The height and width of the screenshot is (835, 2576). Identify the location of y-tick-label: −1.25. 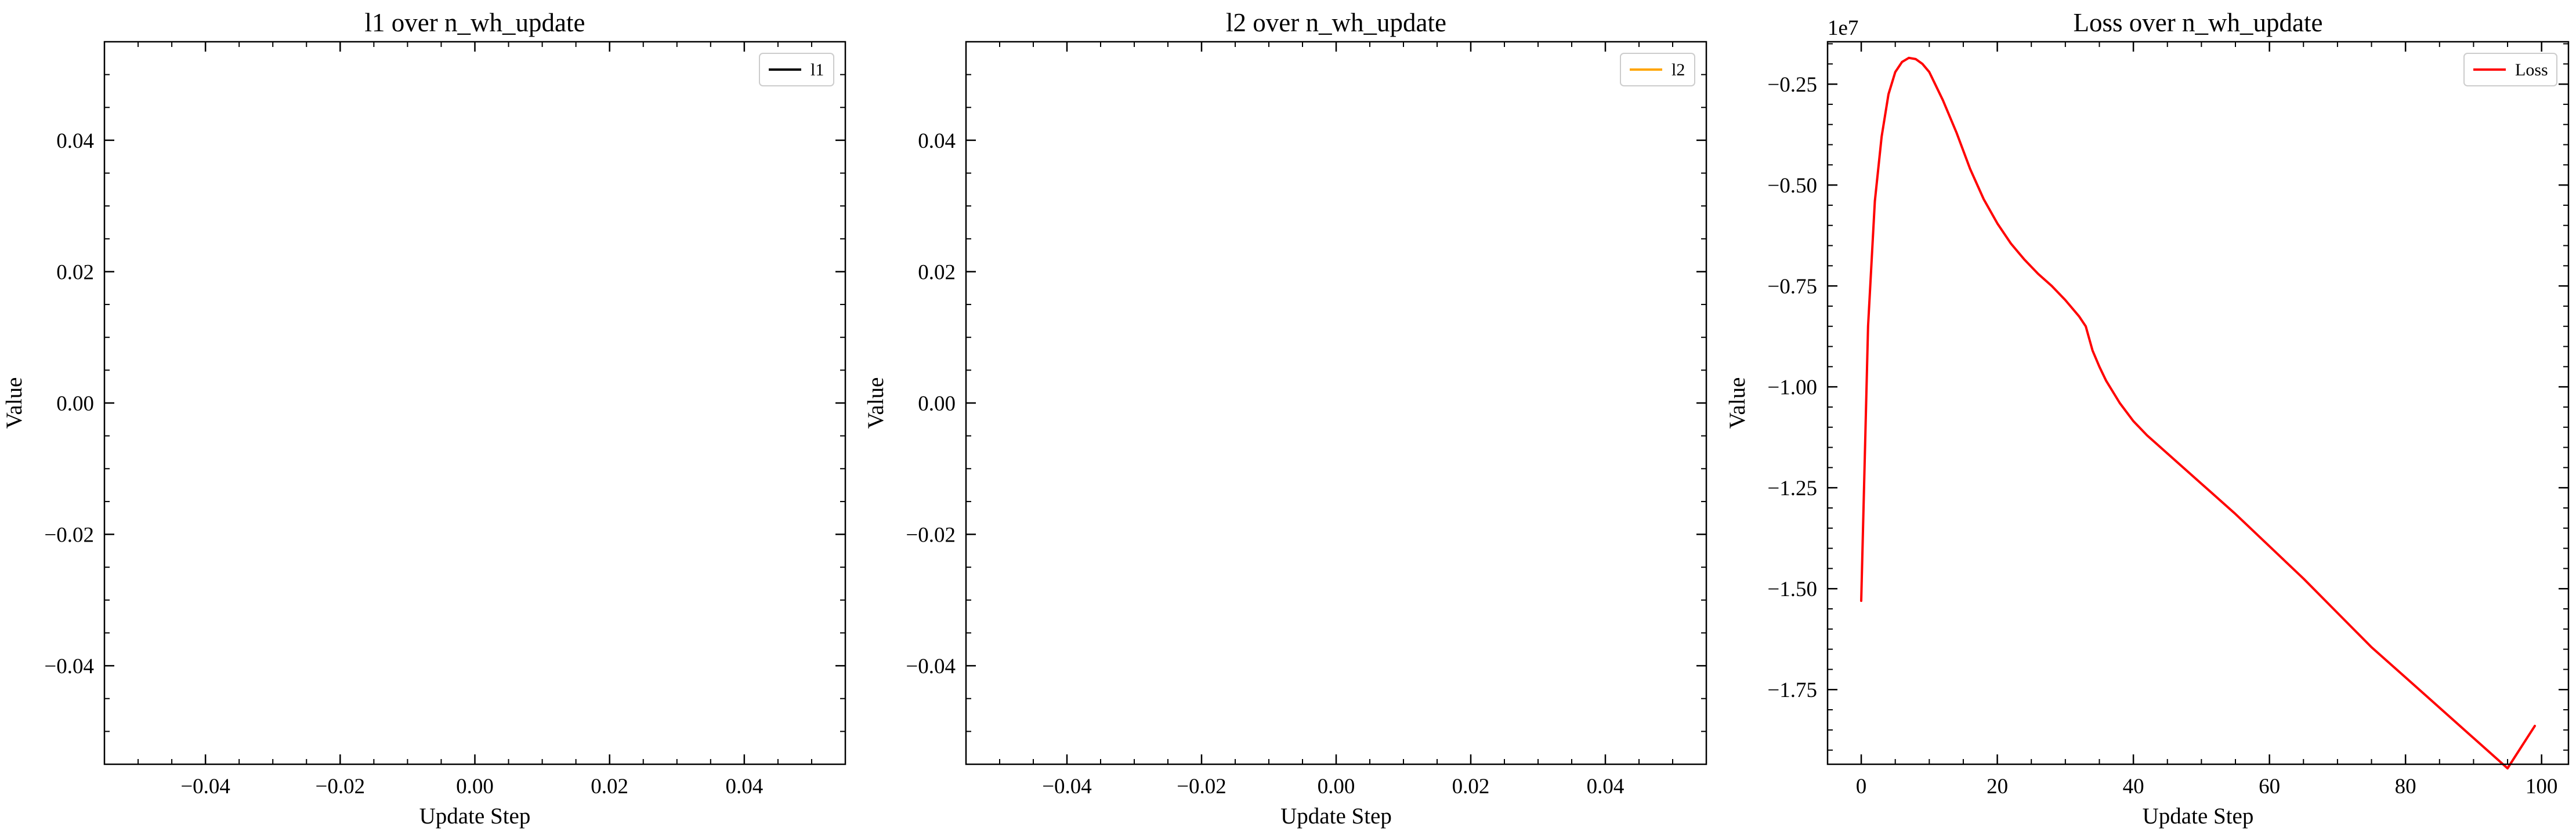
(1792, 489).